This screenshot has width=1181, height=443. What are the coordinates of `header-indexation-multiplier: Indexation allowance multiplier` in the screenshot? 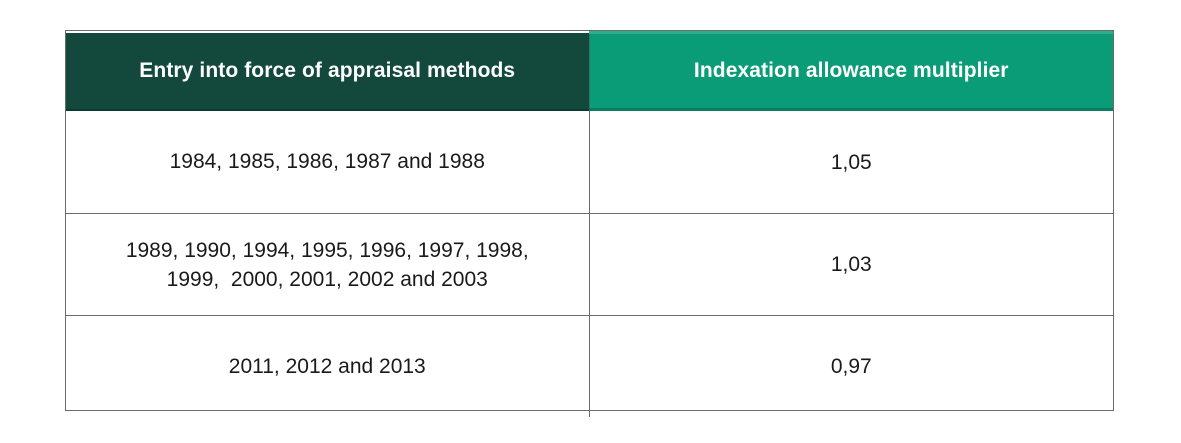 It's located at (851, 71).